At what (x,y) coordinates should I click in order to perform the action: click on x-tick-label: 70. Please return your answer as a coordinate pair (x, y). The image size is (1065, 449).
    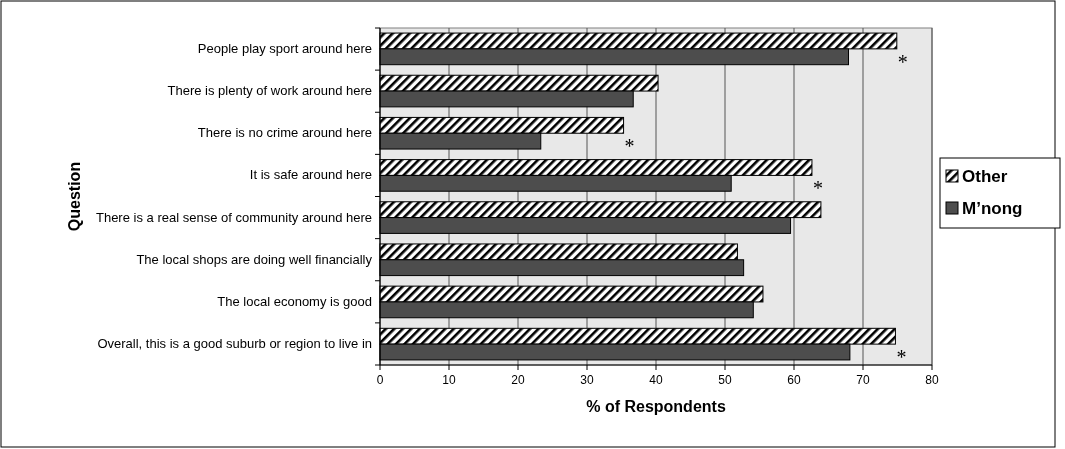
    Looking at the image, I should click on (863, 380).